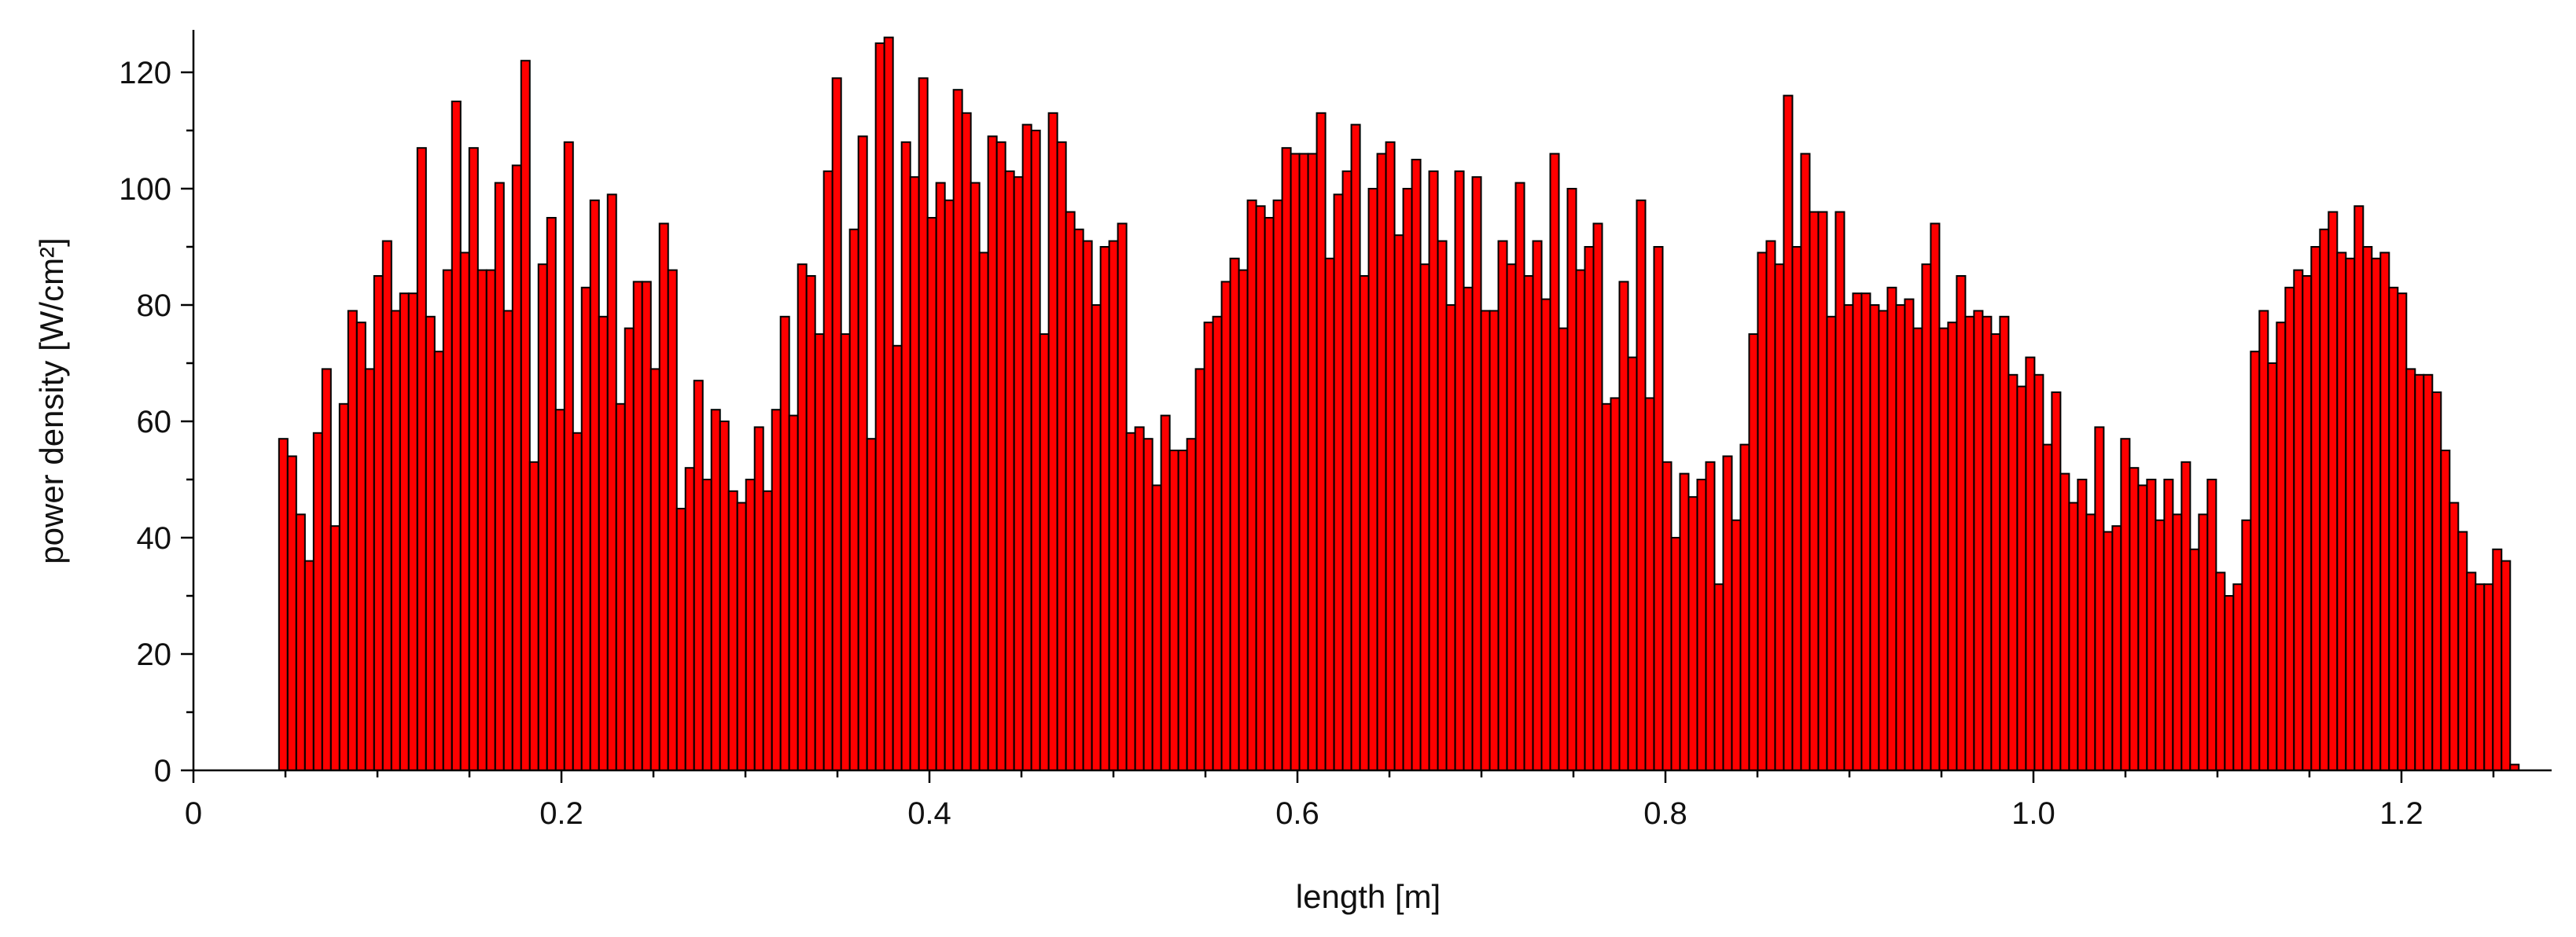 This screenshot has height=937, width=2576. Describe the element at coordinates (561, 813) in the screenshot. I see `x-tick-label: 0.2` at that location.